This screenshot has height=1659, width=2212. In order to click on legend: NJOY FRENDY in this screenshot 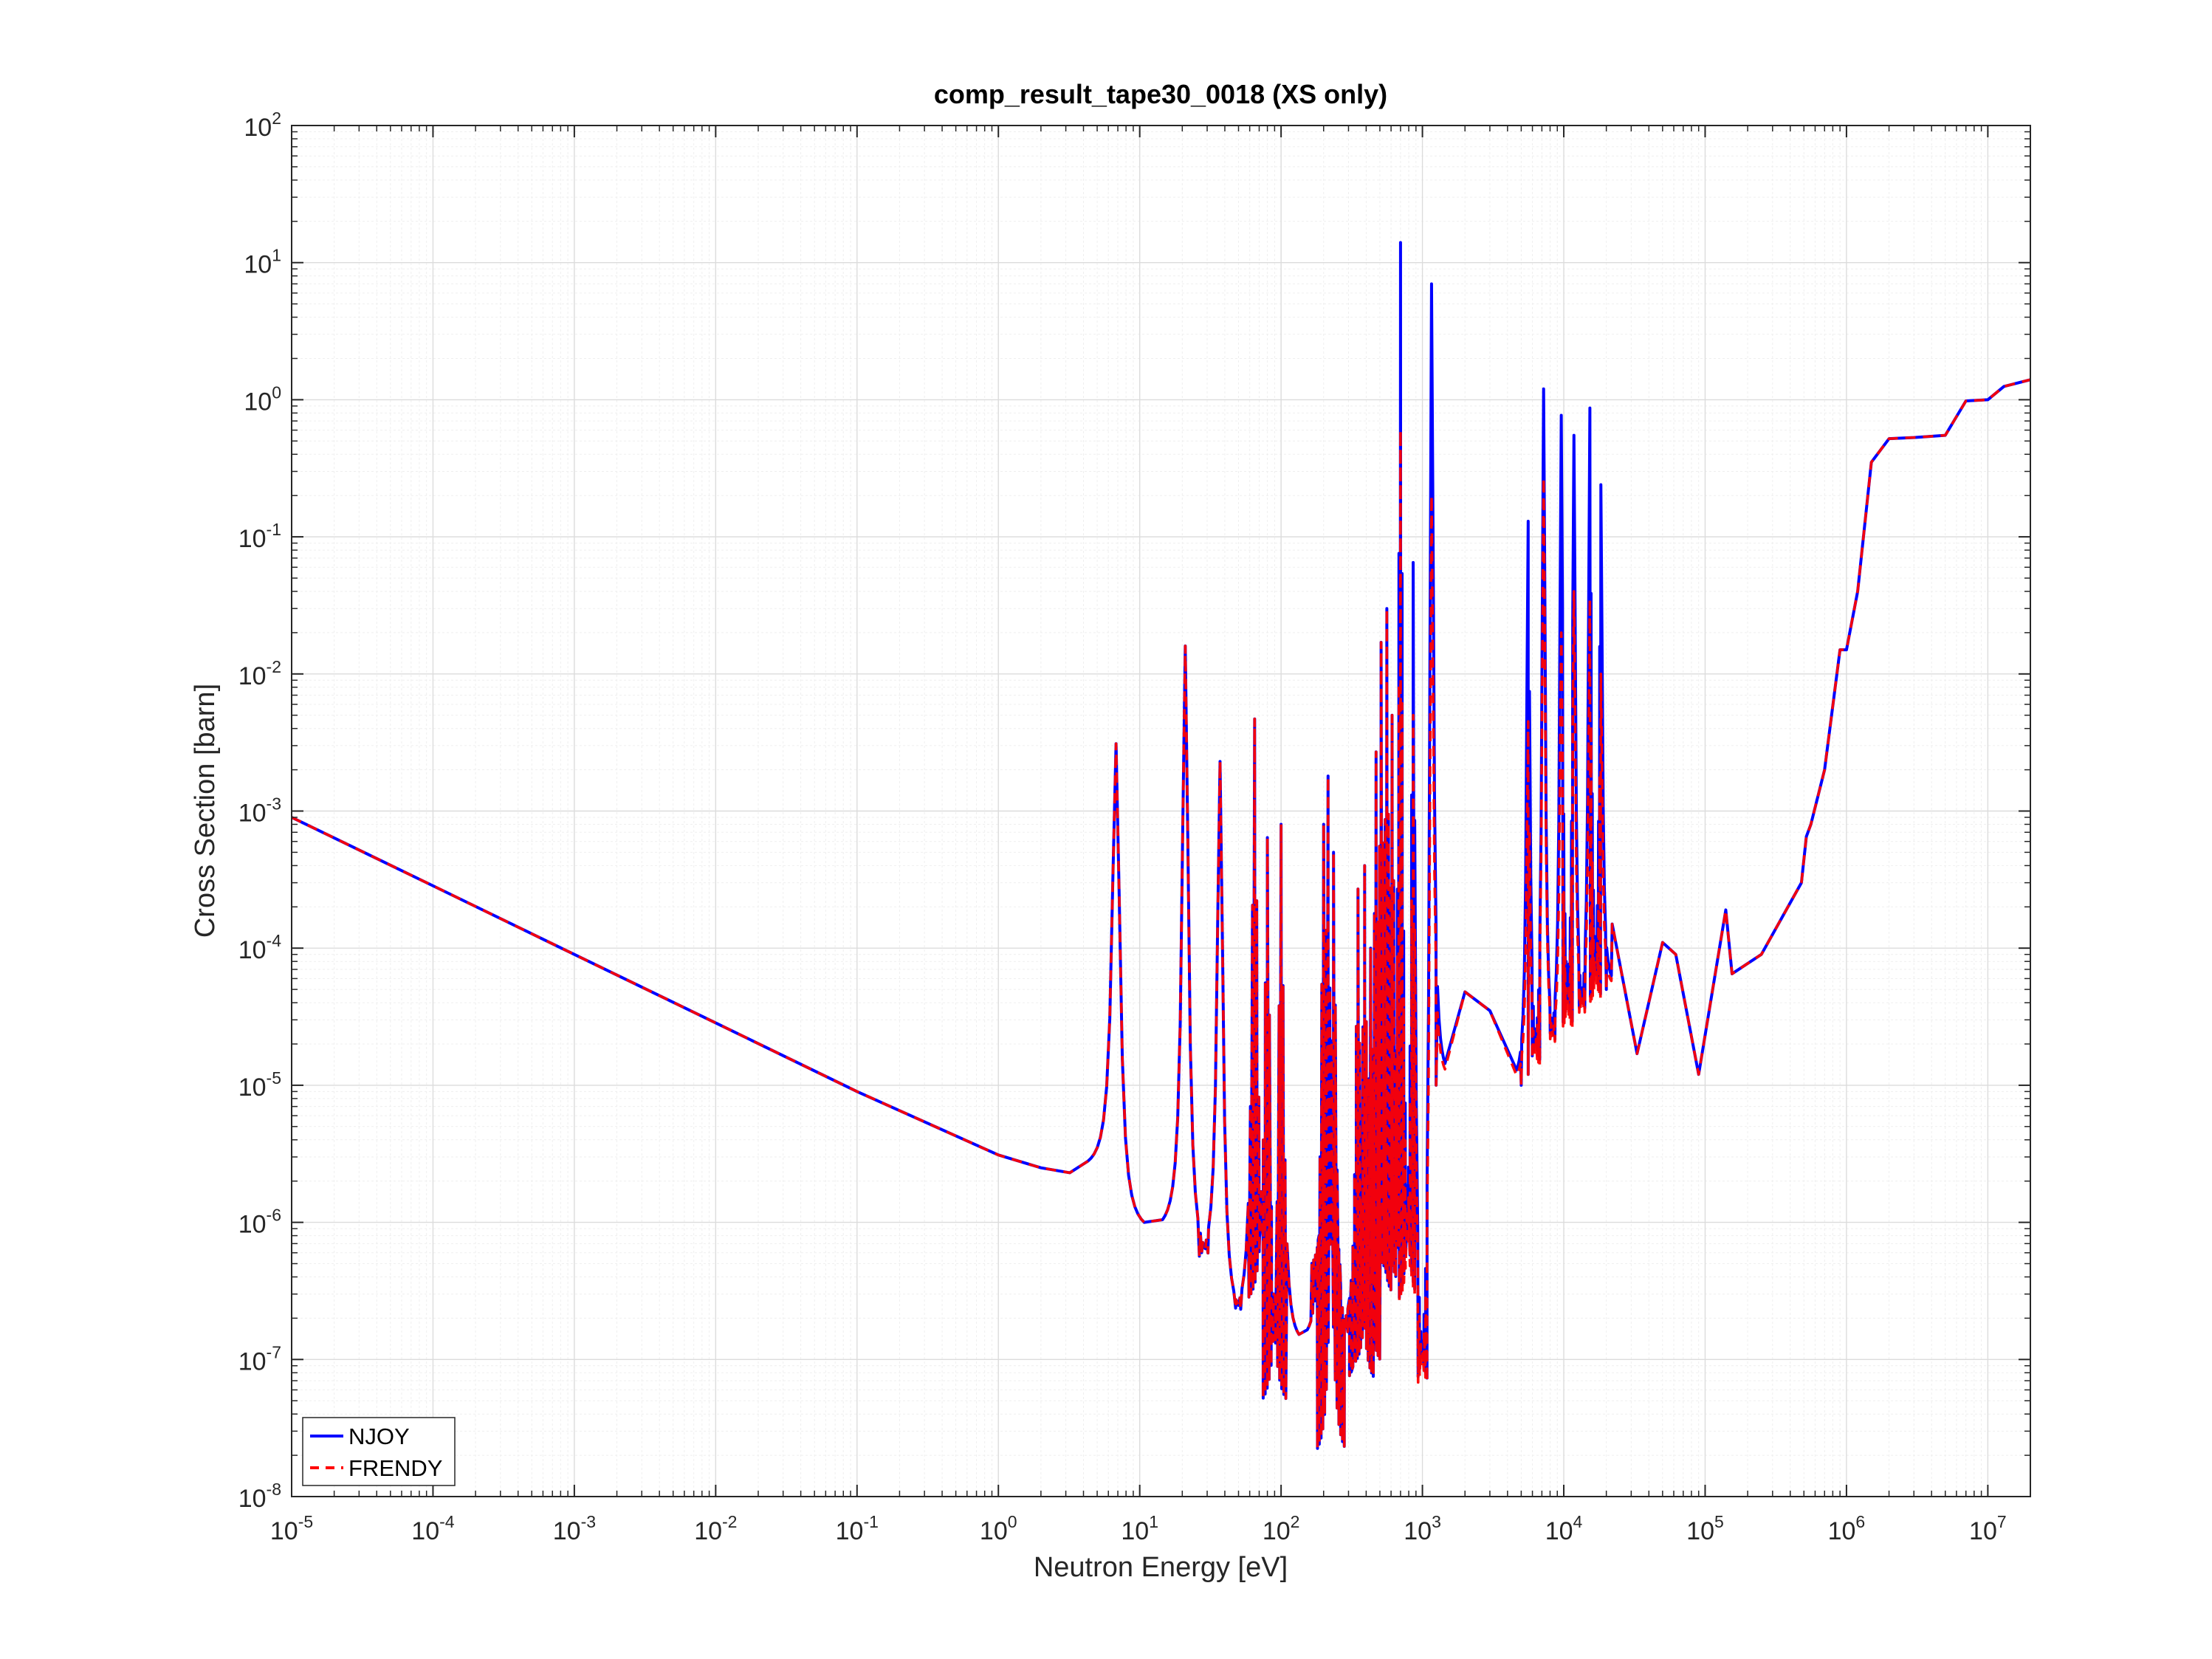, I will do `click(379, 1451)`.